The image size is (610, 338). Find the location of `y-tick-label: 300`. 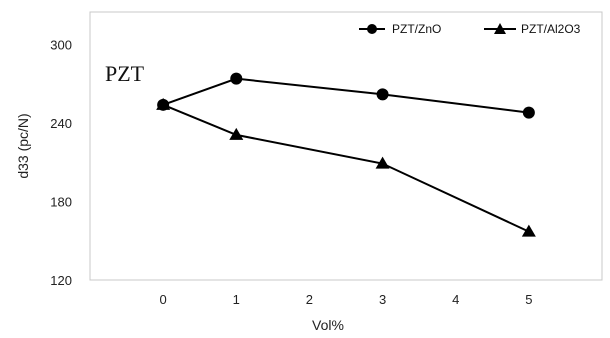

y-tick-label: 300 is located at coordinates (61, 45).